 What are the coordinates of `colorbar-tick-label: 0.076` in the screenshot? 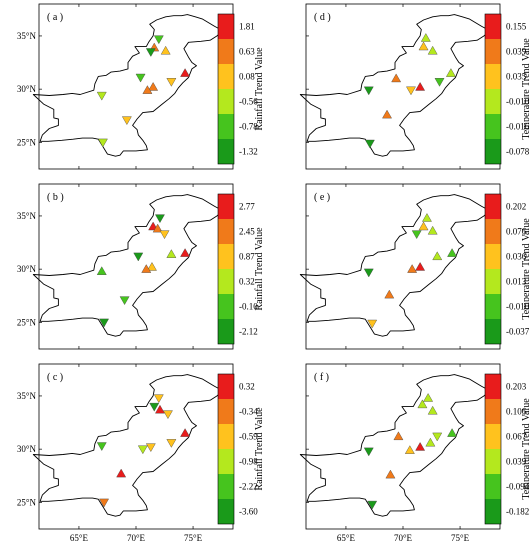 It's located at (516, 232).